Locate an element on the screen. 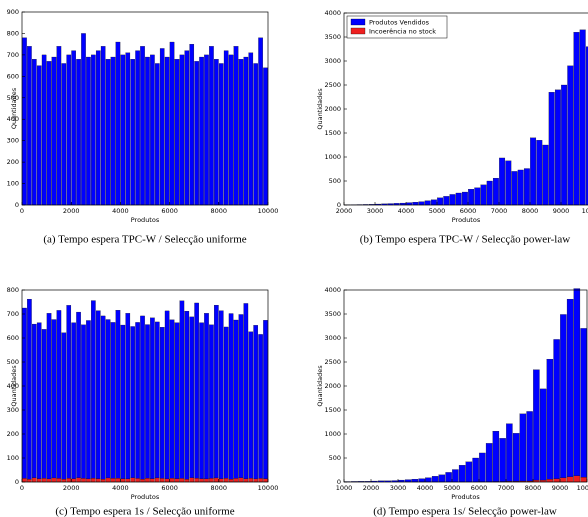  x-tick-label: 3000 is located at coordinates (375, 211).